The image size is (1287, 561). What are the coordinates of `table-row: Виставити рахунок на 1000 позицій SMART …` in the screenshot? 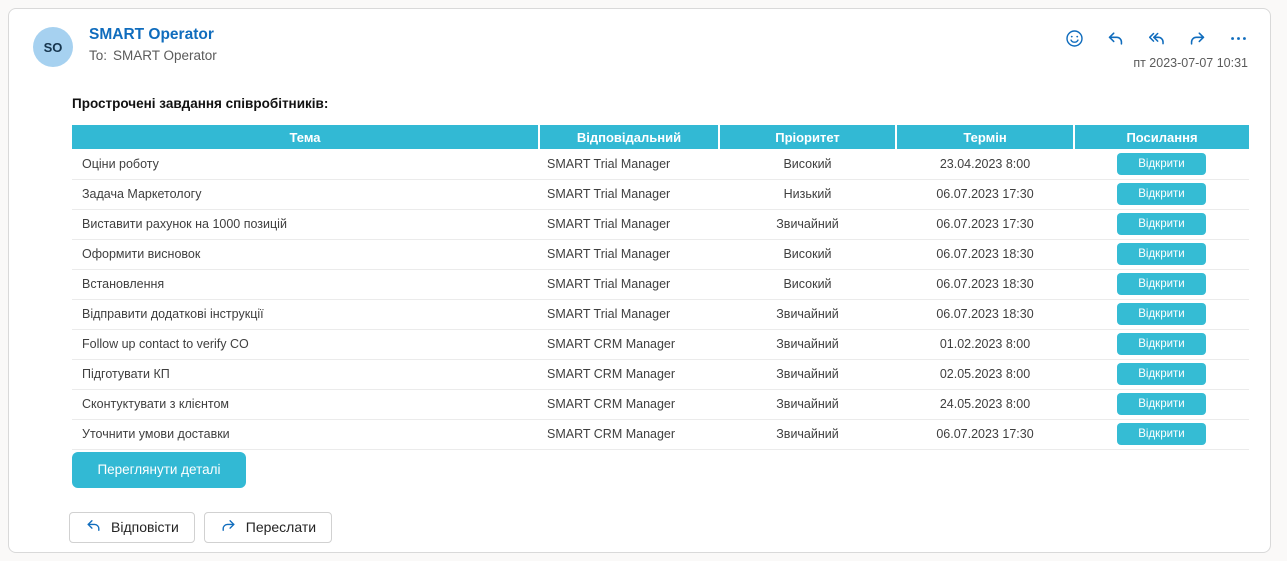 It's located at (660, 224).